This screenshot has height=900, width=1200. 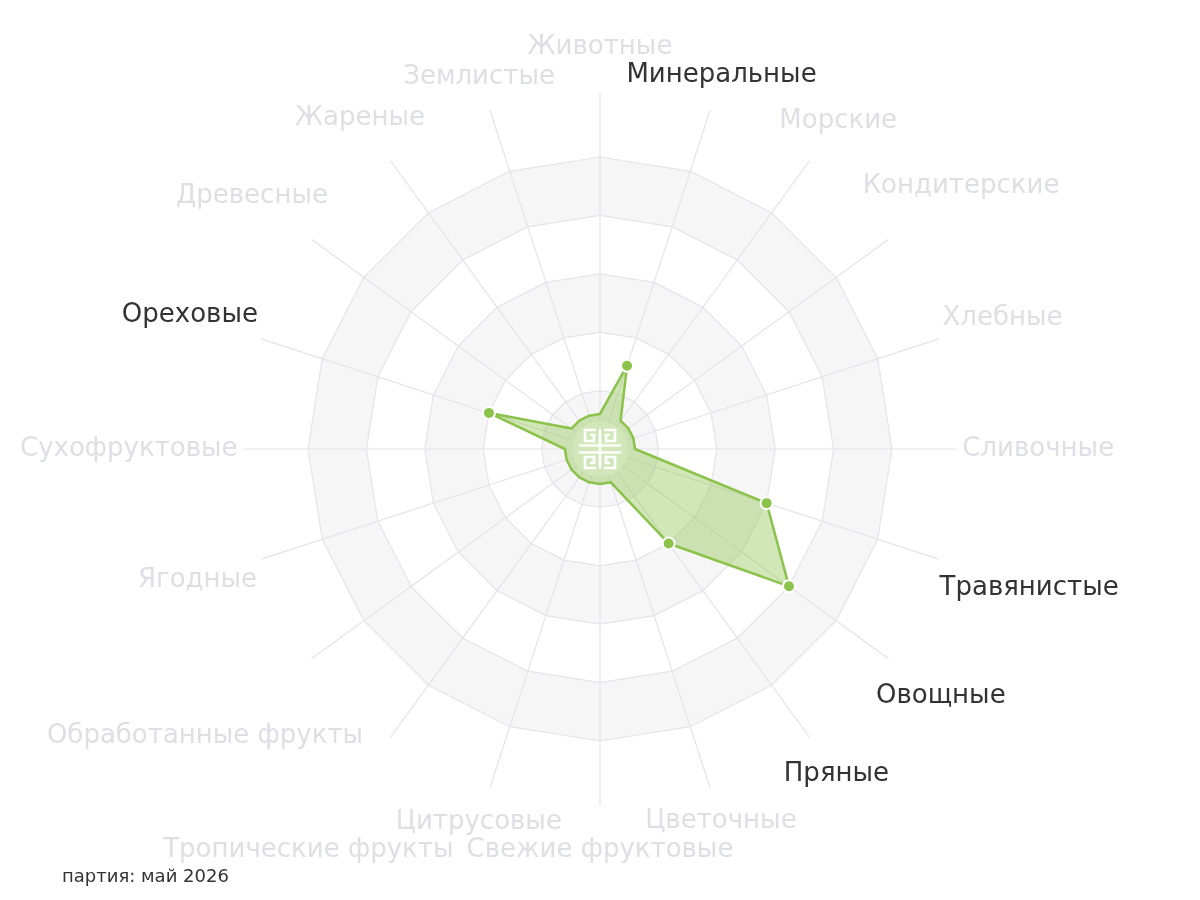 What do you see at coordinates (940, 694) in the screenshot?
I see `spoke-label: Овощные` at bounding box center [940, 694].